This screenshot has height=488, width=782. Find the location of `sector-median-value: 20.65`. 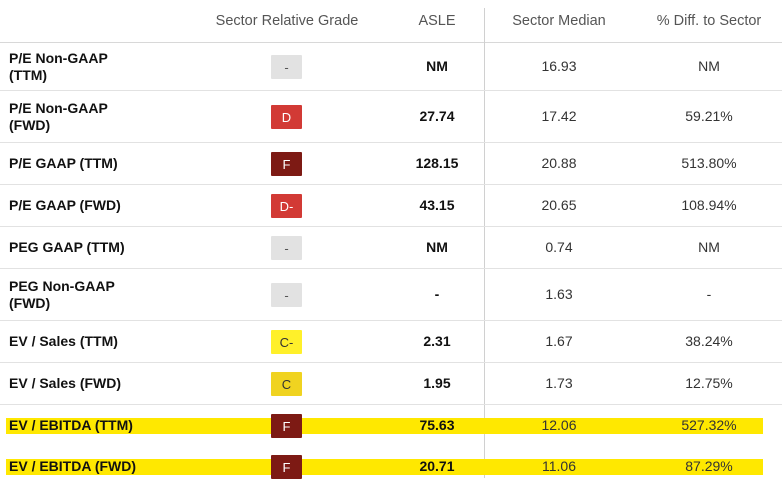

sector-median-value: 20.65 is located at coordinates (559, 205).